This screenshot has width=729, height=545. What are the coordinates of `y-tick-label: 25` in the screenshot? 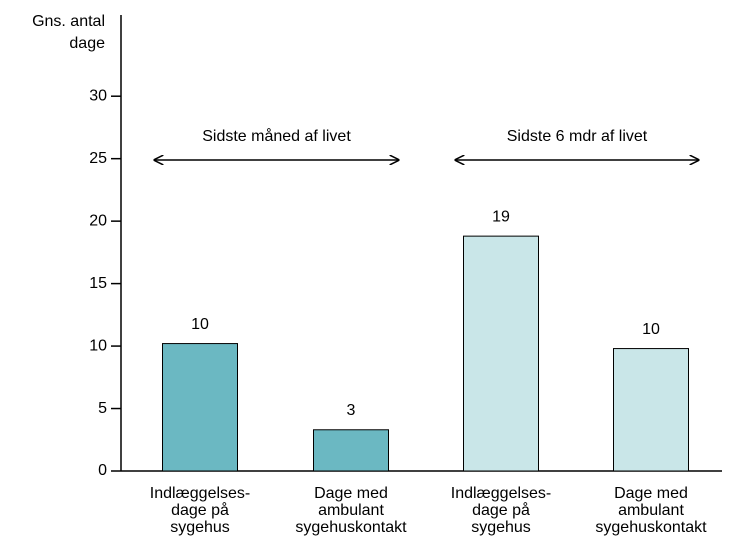 It's located at (98, 158).